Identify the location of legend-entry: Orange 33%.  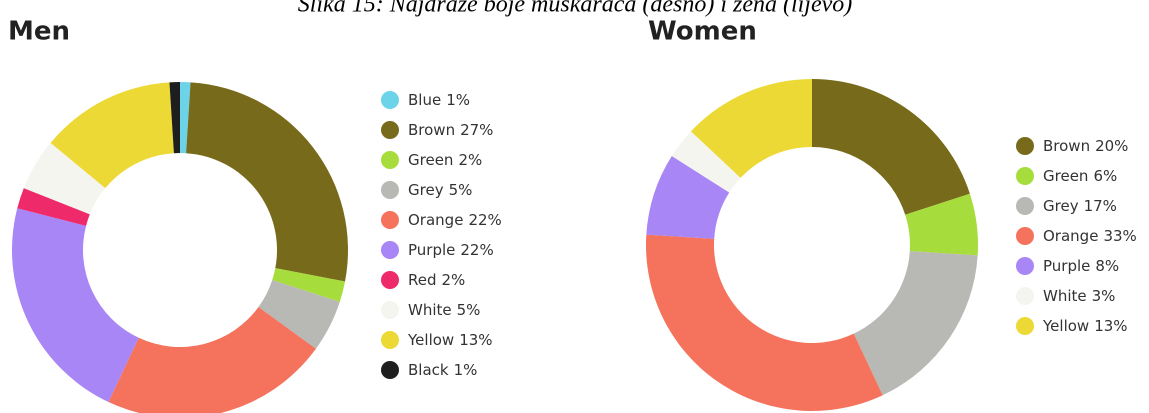
(1090, 236).